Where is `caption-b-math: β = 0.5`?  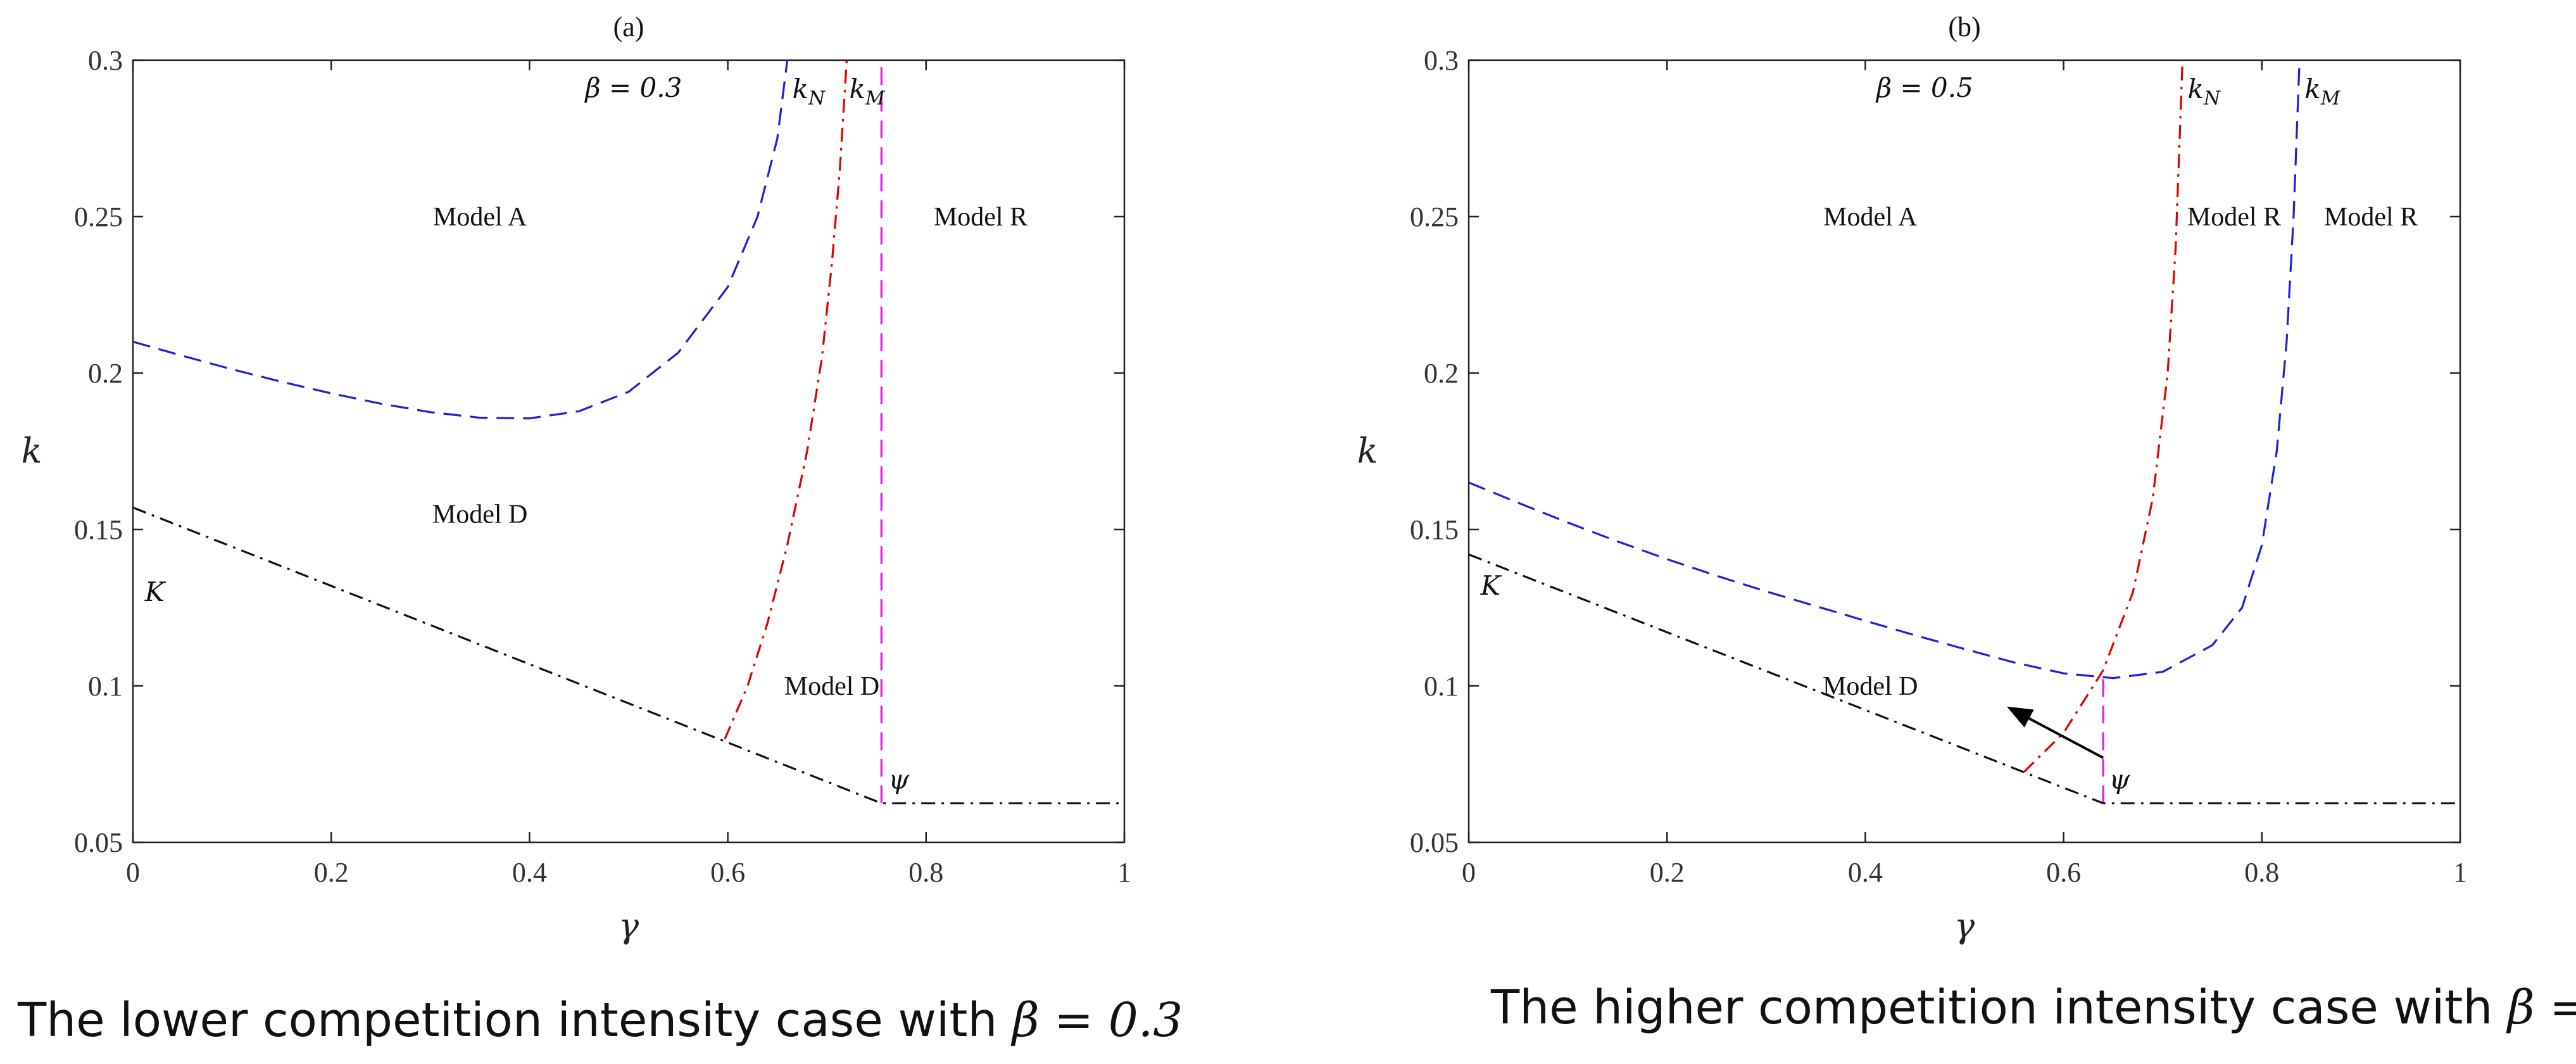 caption-b-math: β = 0.5 is located at coordinates (2541, 1007).